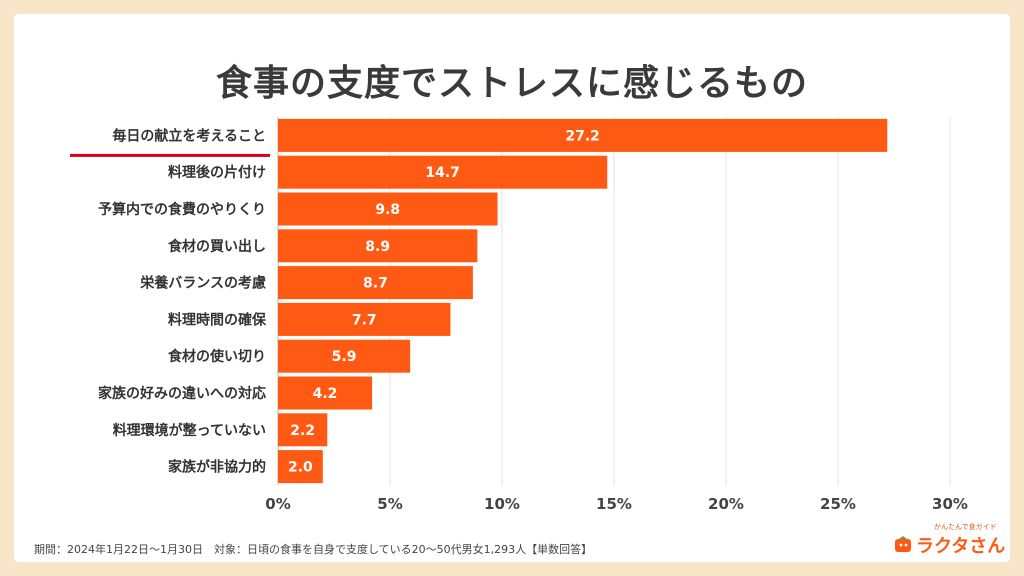 Image resolution: width=1024 pixels, height=576 pixels. I want to click on category-label: 料理環境が整っていない, so click(189, 430).